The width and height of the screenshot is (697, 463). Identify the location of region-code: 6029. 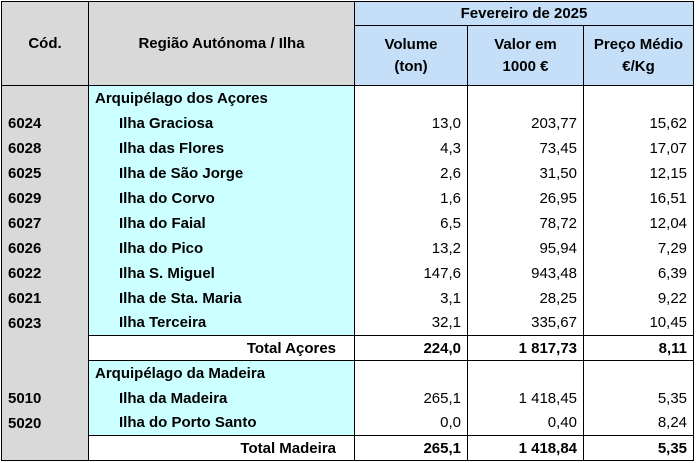
(45, 198).